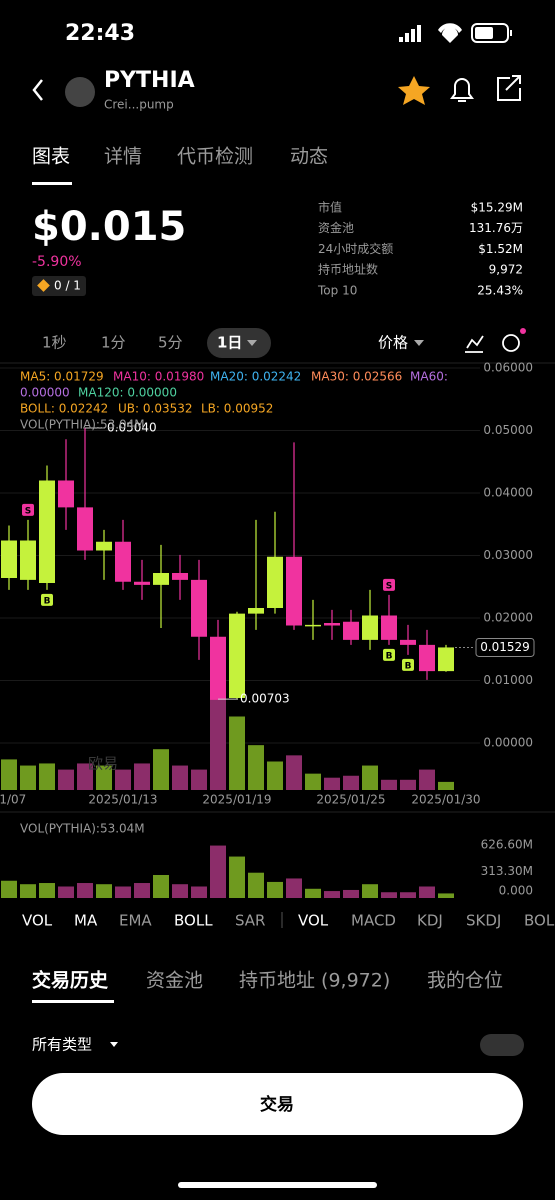 Image resolution: width=555 pixels, height=1200 pixels. What do you see at coordinates (337, 290) in the screenshot?
I see `stat-label: Top 10` at bounding box center [337, 290].